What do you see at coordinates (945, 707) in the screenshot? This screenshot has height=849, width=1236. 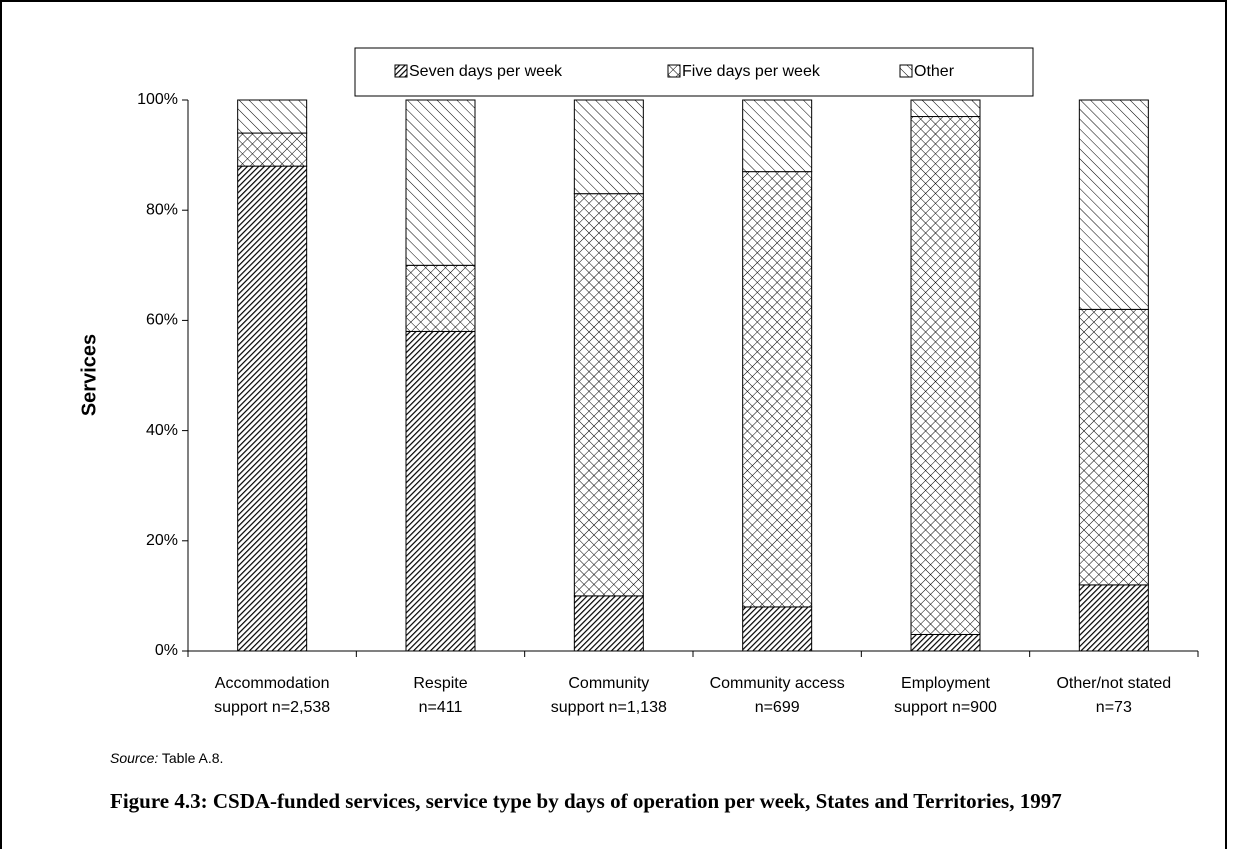 I see `x-tick-label: support n=900` at bounding box center [945, 707].